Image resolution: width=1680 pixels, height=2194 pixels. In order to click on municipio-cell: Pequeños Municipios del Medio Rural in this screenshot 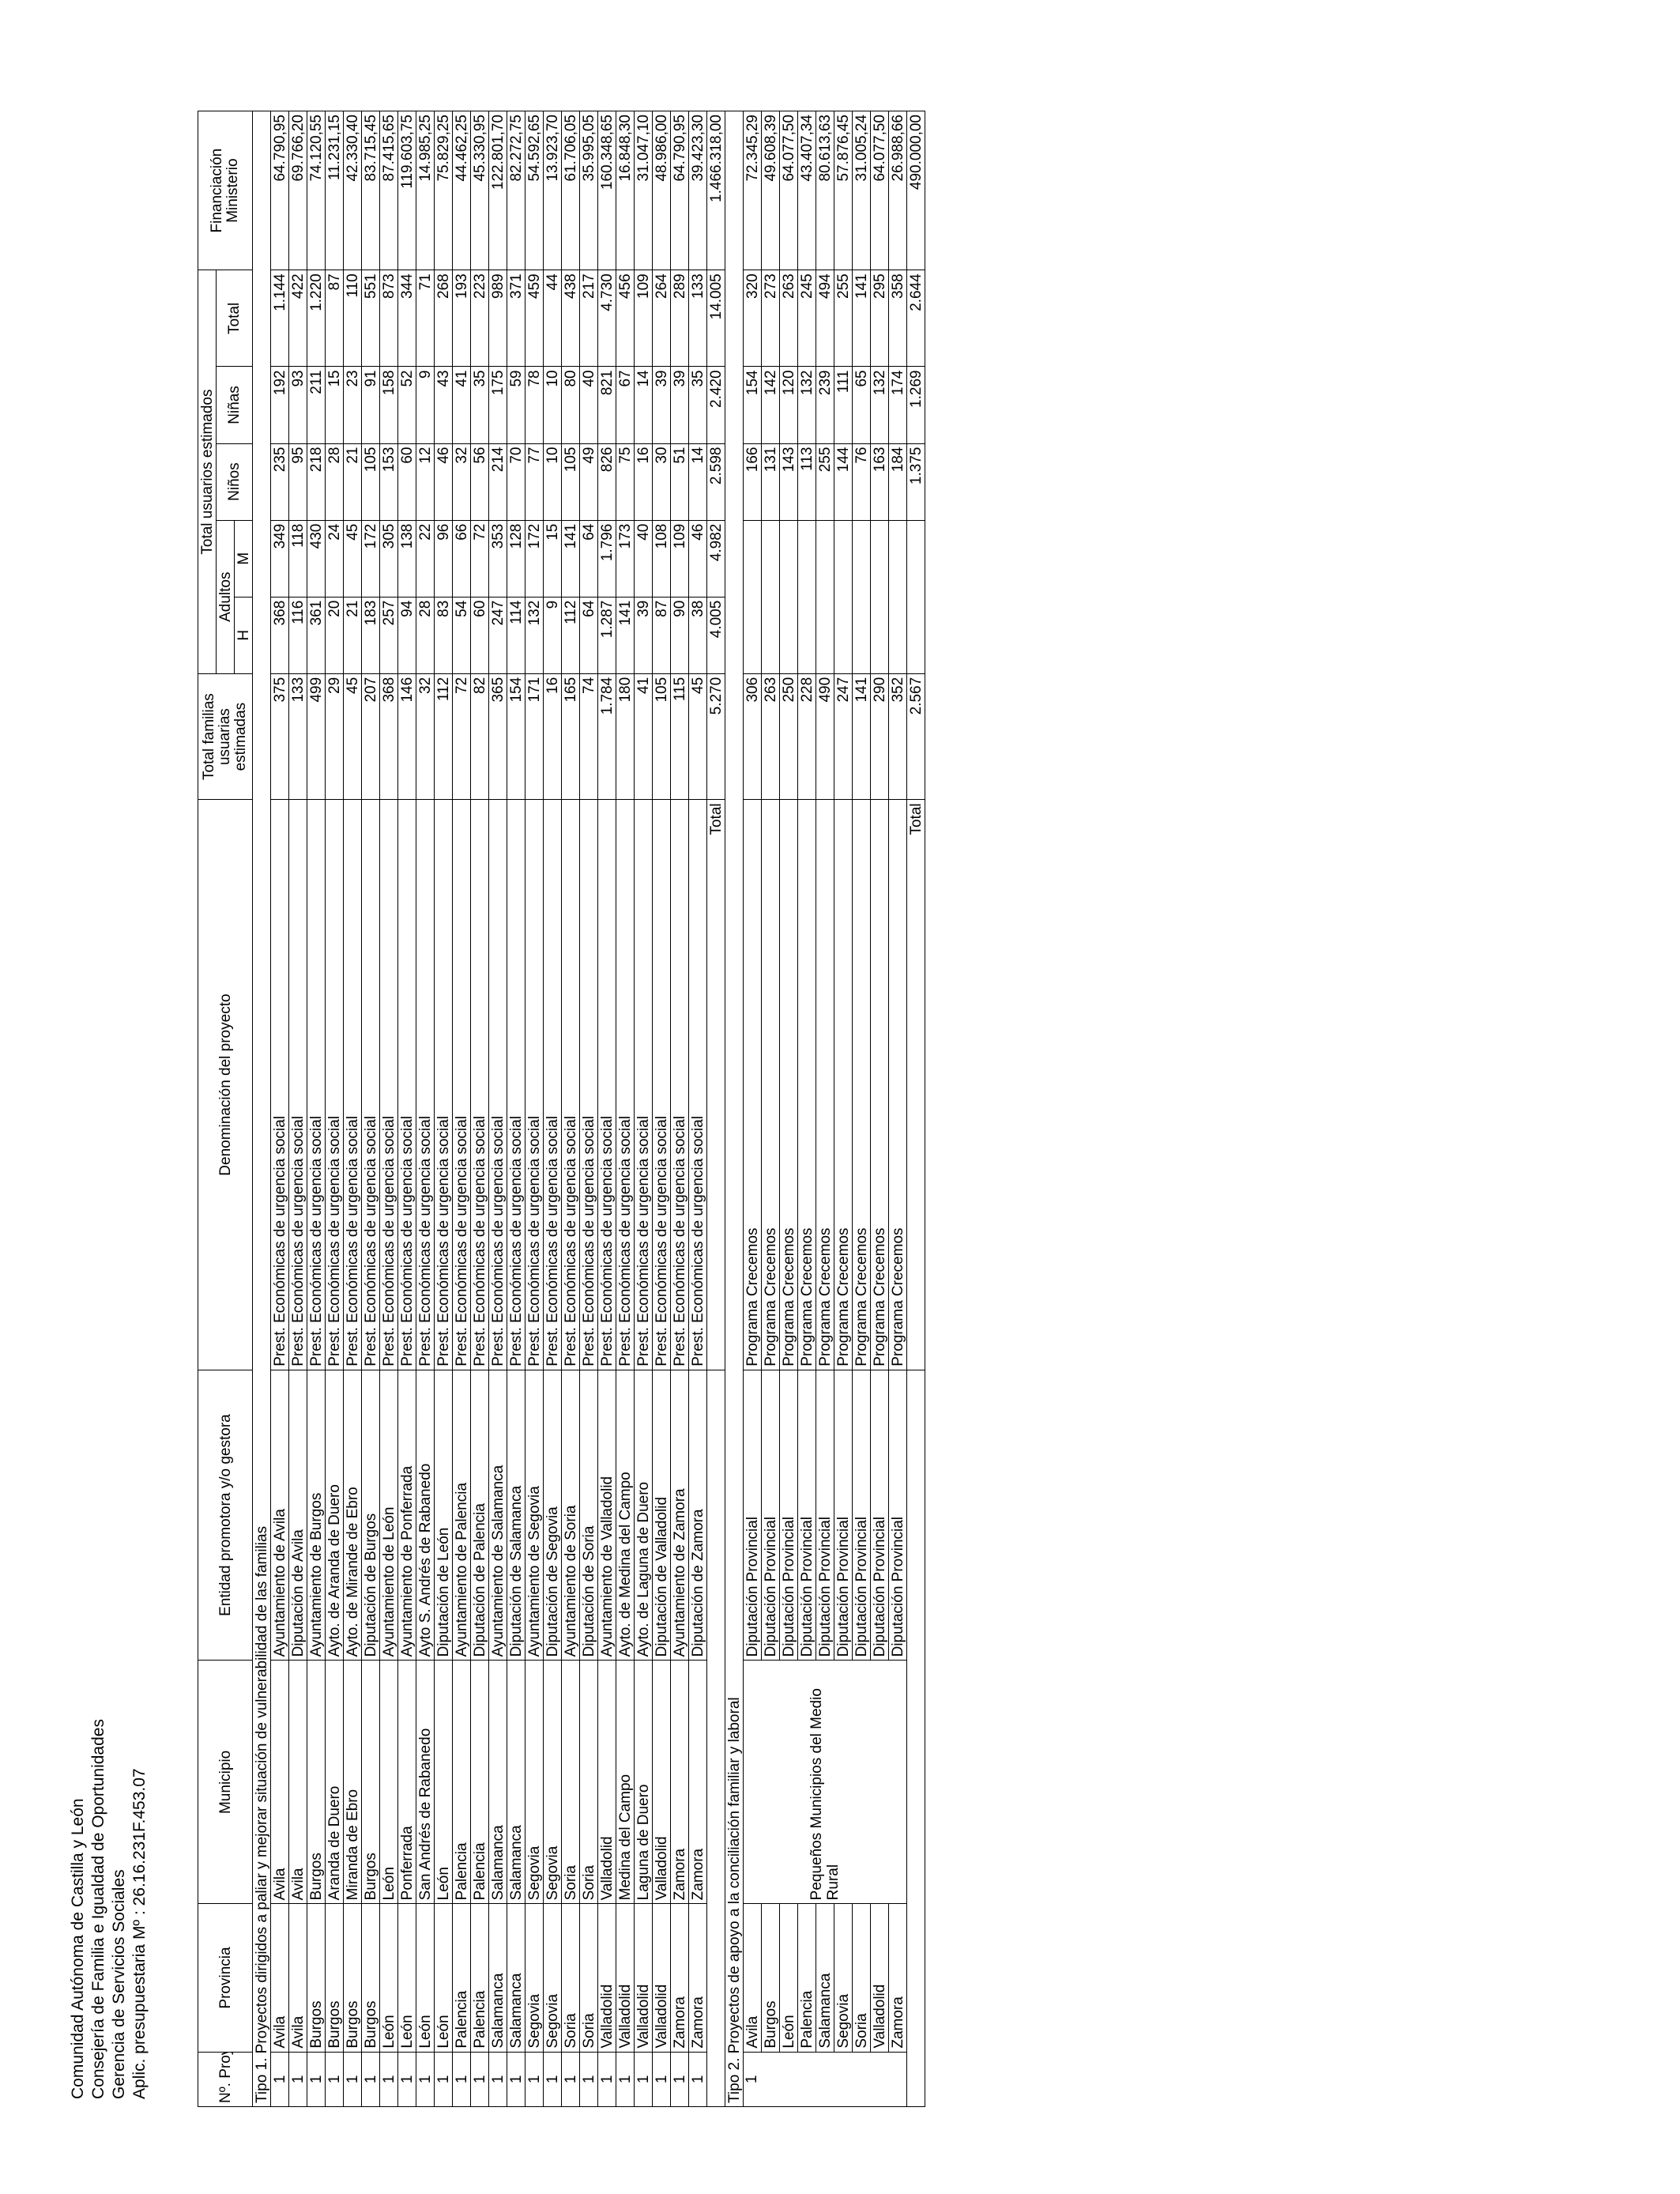, I will do `click(825, 1782)`.